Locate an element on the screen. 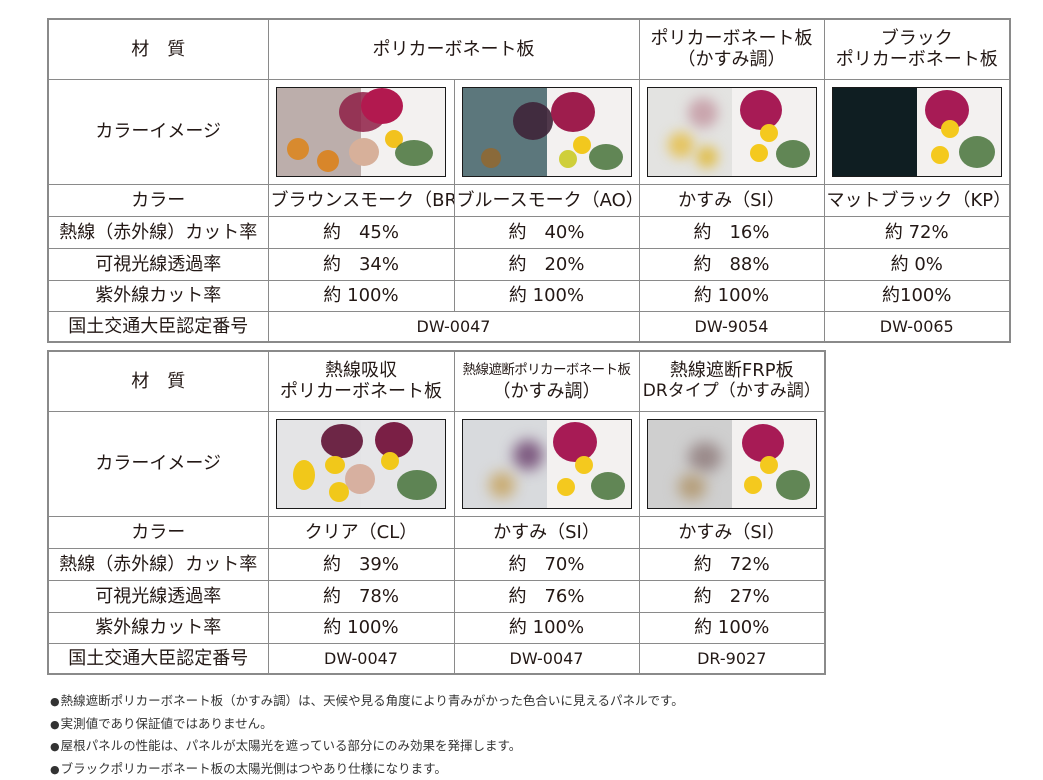 This screenshot has height=780, width=1043. certification-value: DW-9054 is located at coordinates (731, 326).